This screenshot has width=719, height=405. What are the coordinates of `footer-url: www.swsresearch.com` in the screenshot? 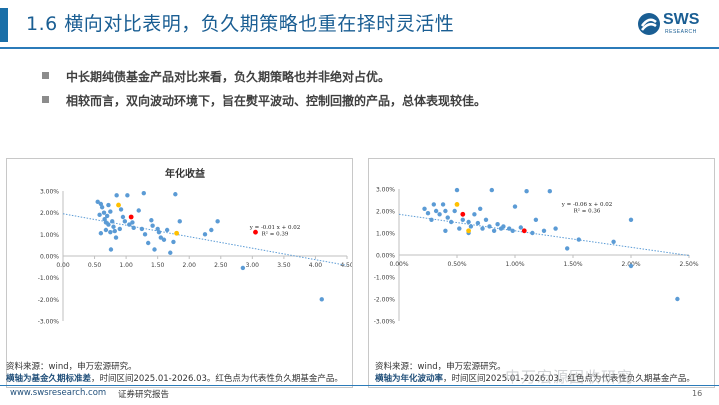 It's located at (58, 393).